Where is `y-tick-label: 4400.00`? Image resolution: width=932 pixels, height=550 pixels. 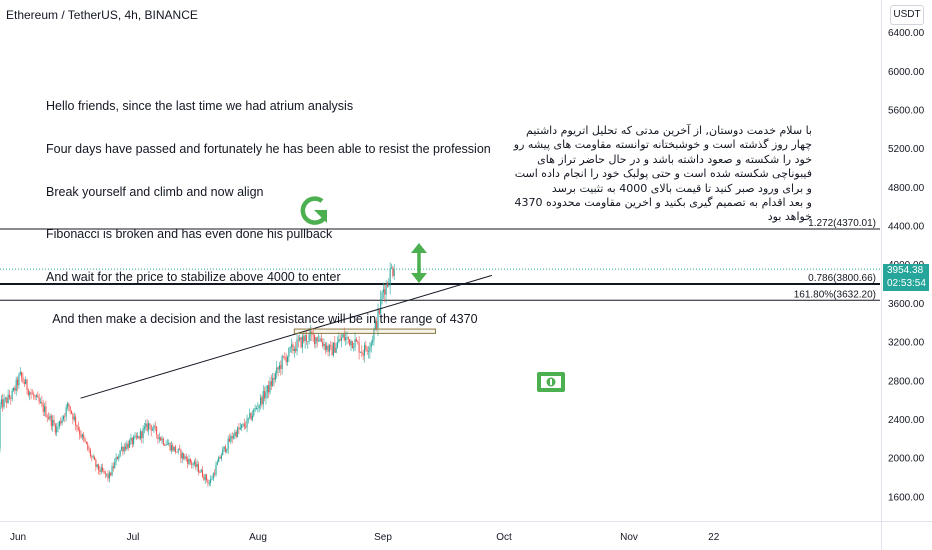
y-tick-label: 4400.00 is located at coordinates (906, 227).